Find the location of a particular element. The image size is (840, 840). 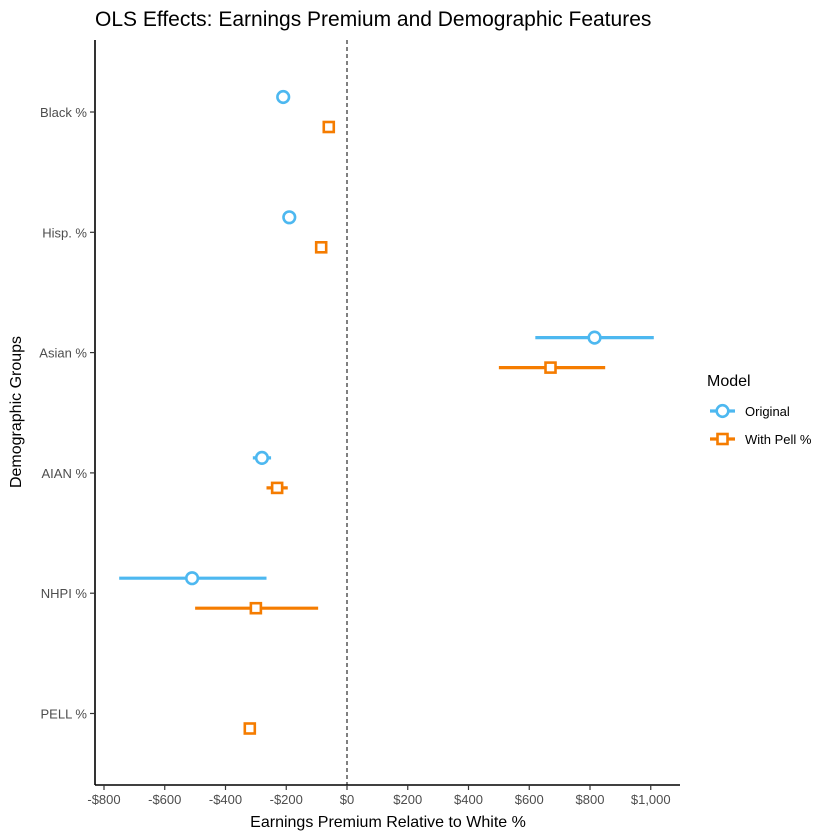

x-tick-label: -$600 is located at coordinates (164, 799).